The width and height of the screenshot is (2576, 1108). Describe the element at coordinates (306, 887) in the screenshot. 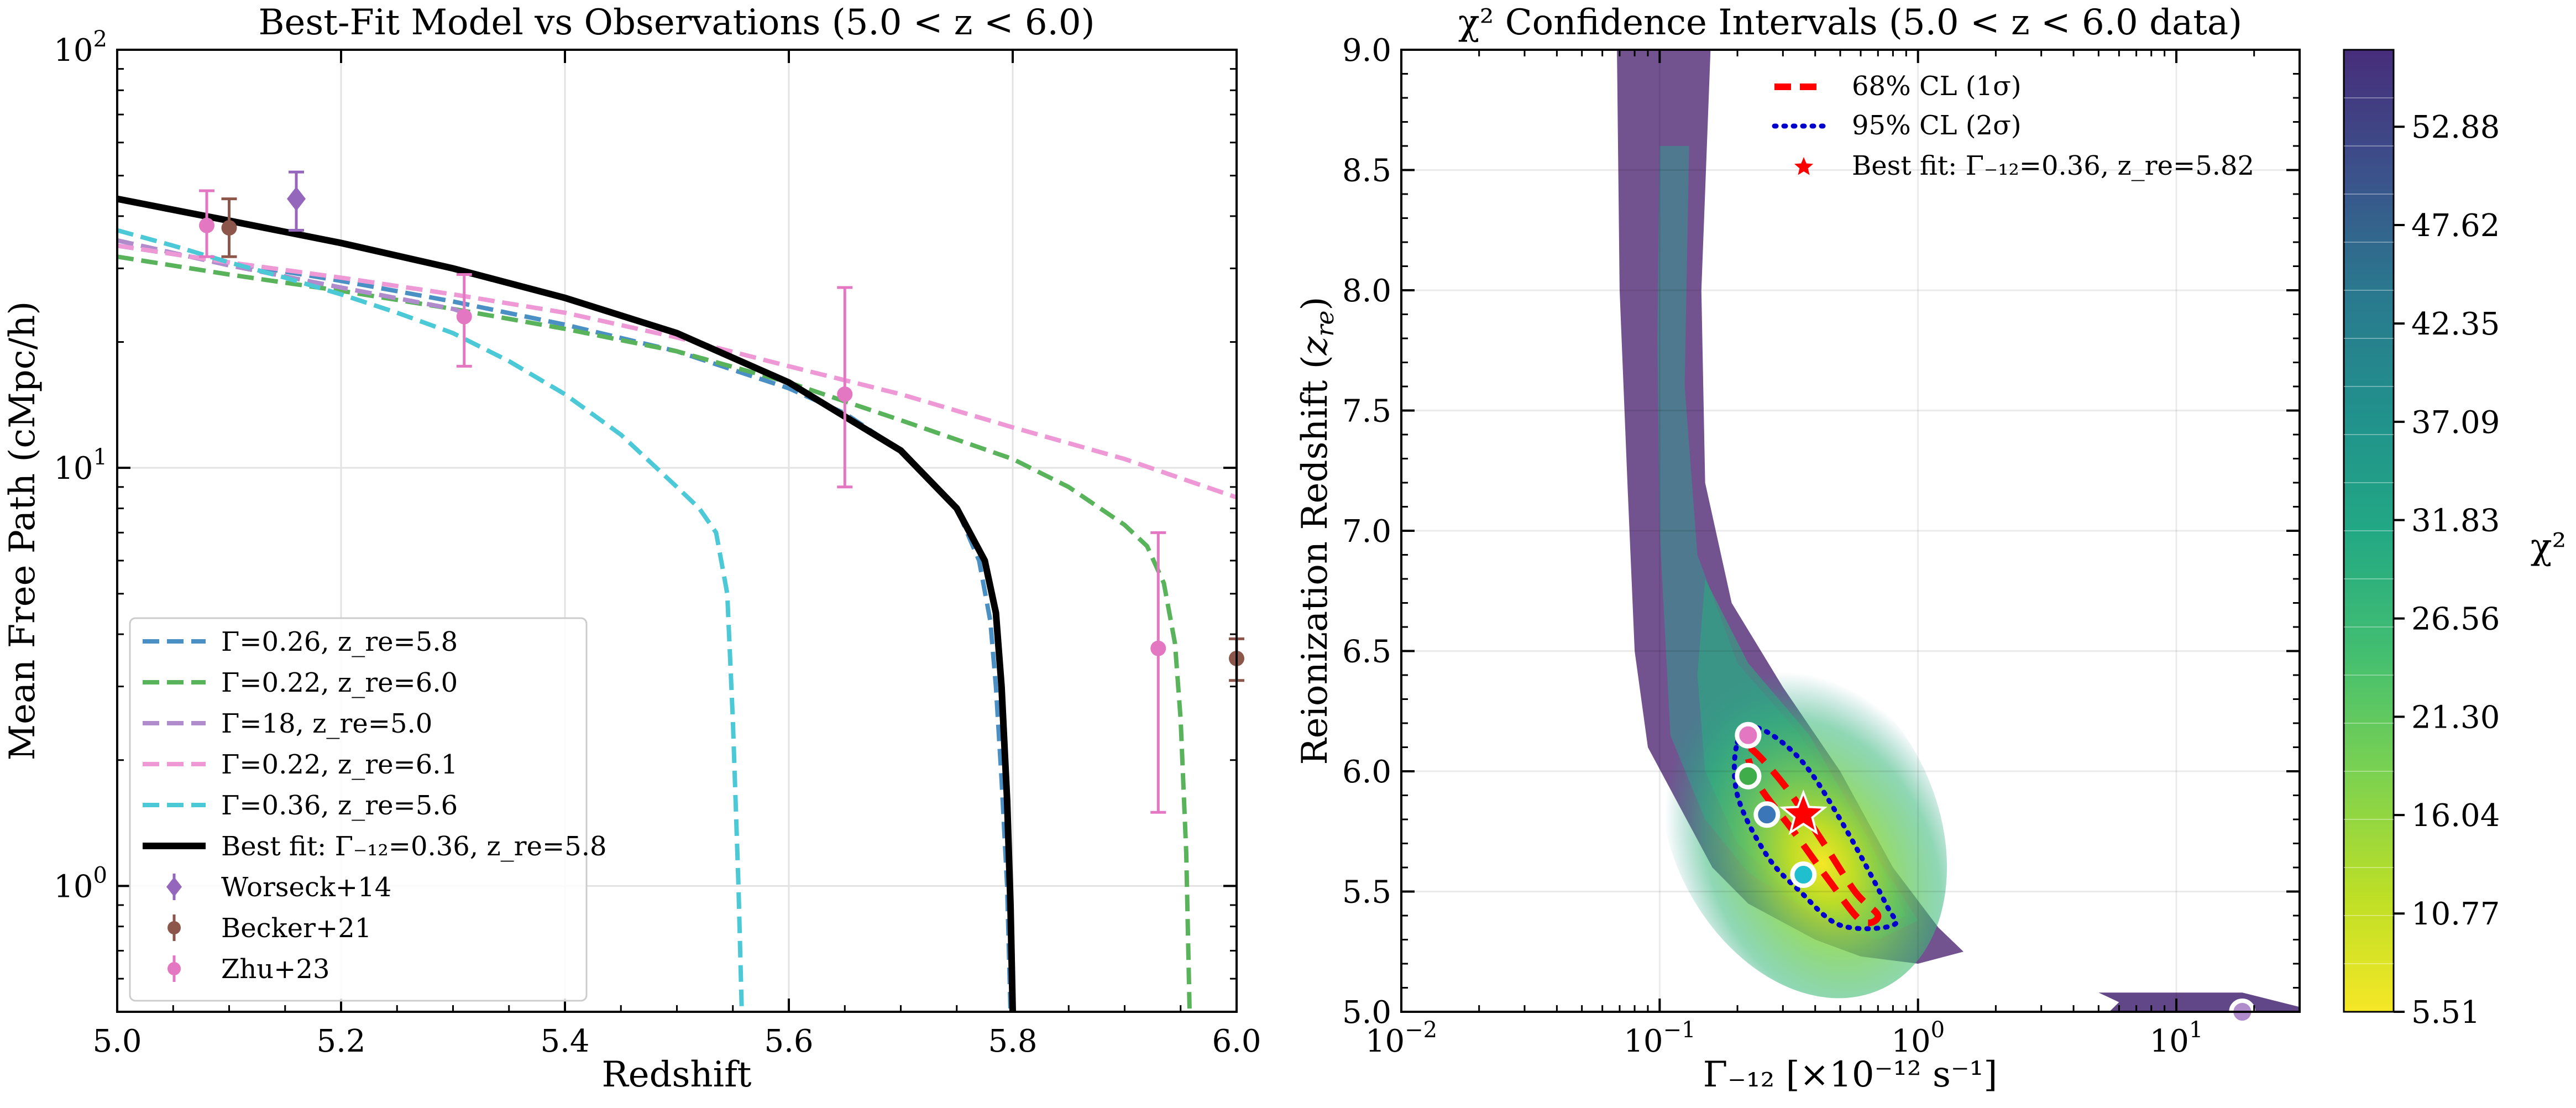

I see `left-legend-obs-label-0: Worseck+14` at that location.